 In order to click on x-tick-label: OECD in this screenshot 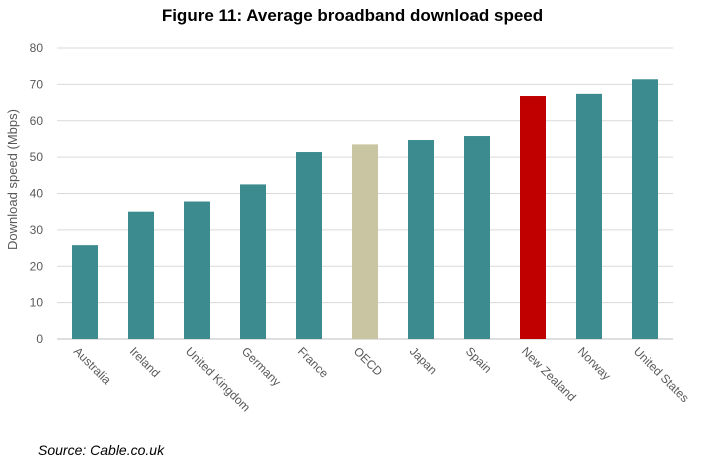, I will do `click(368, 361)`.